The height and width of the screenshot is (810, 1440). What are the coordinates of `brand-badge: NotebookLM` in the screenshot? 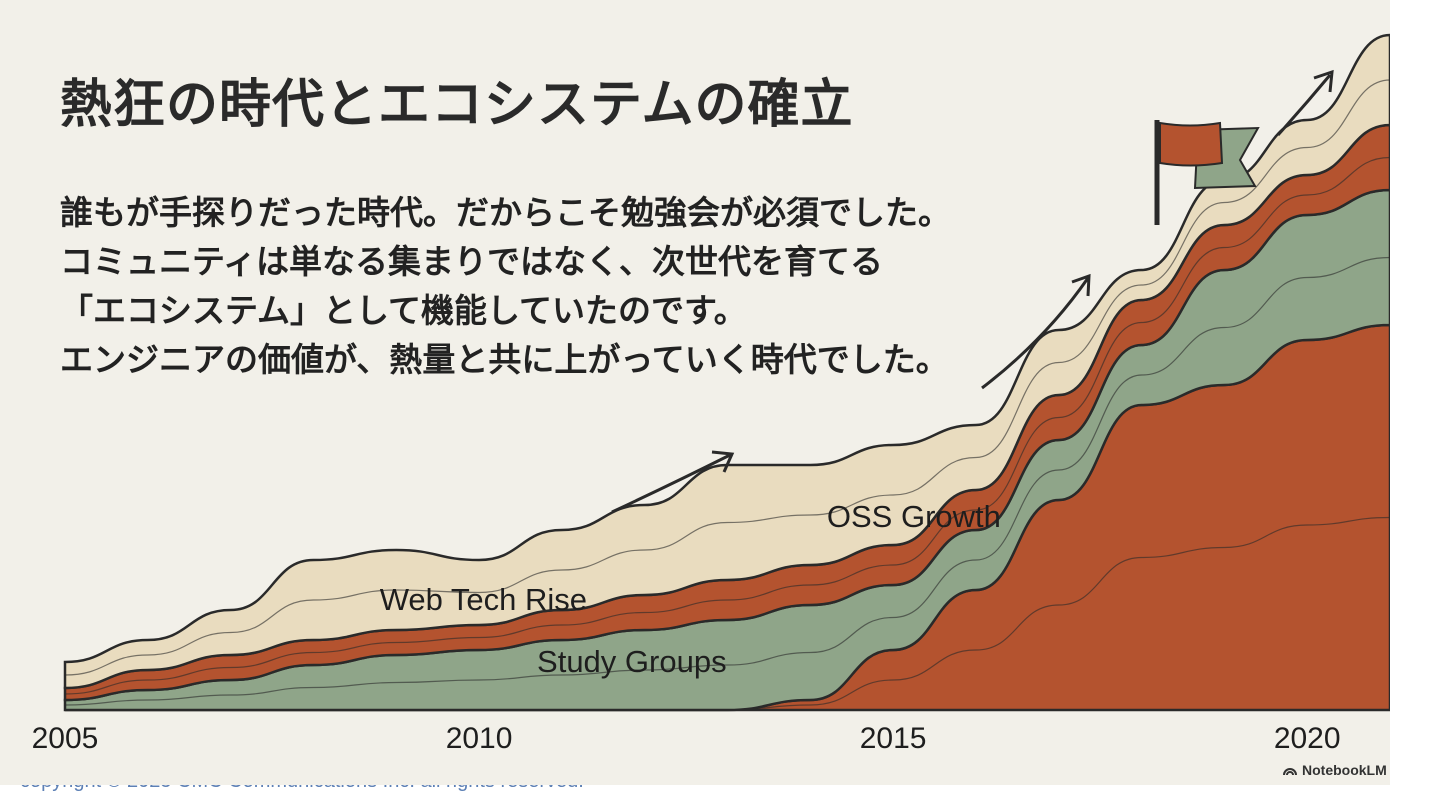 It's located at (1334, 770).